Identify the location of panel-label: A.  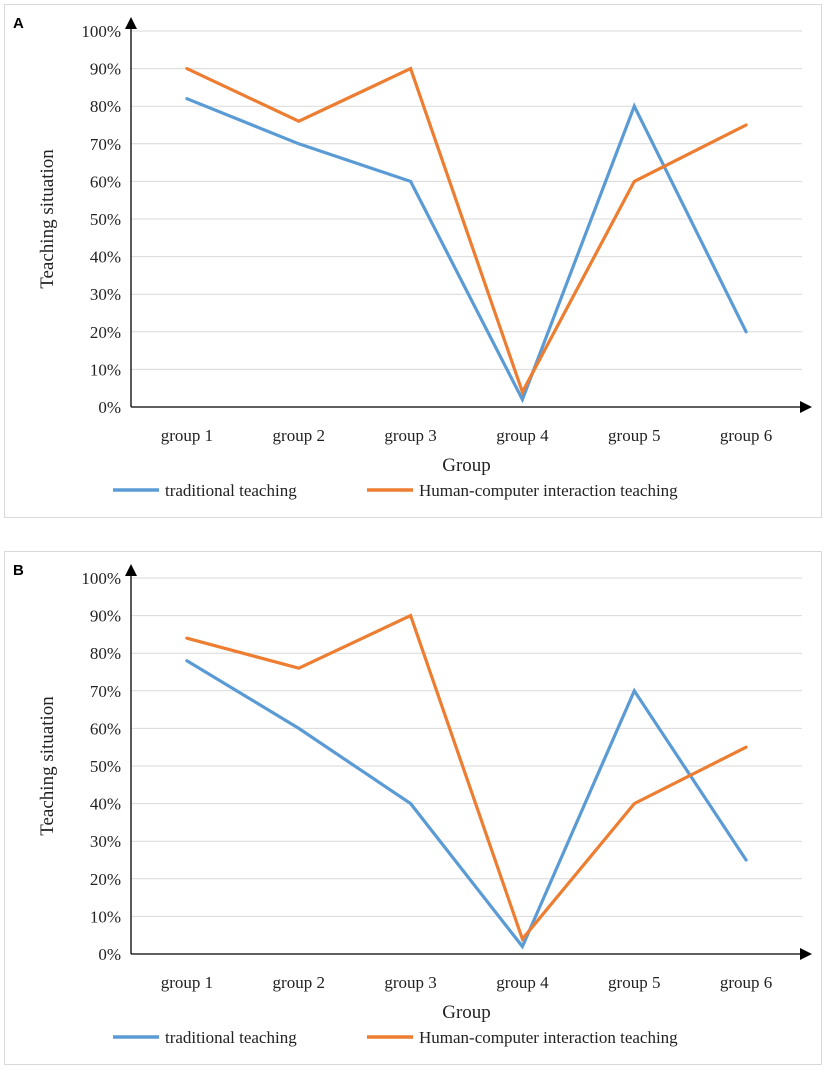
(18, 23).